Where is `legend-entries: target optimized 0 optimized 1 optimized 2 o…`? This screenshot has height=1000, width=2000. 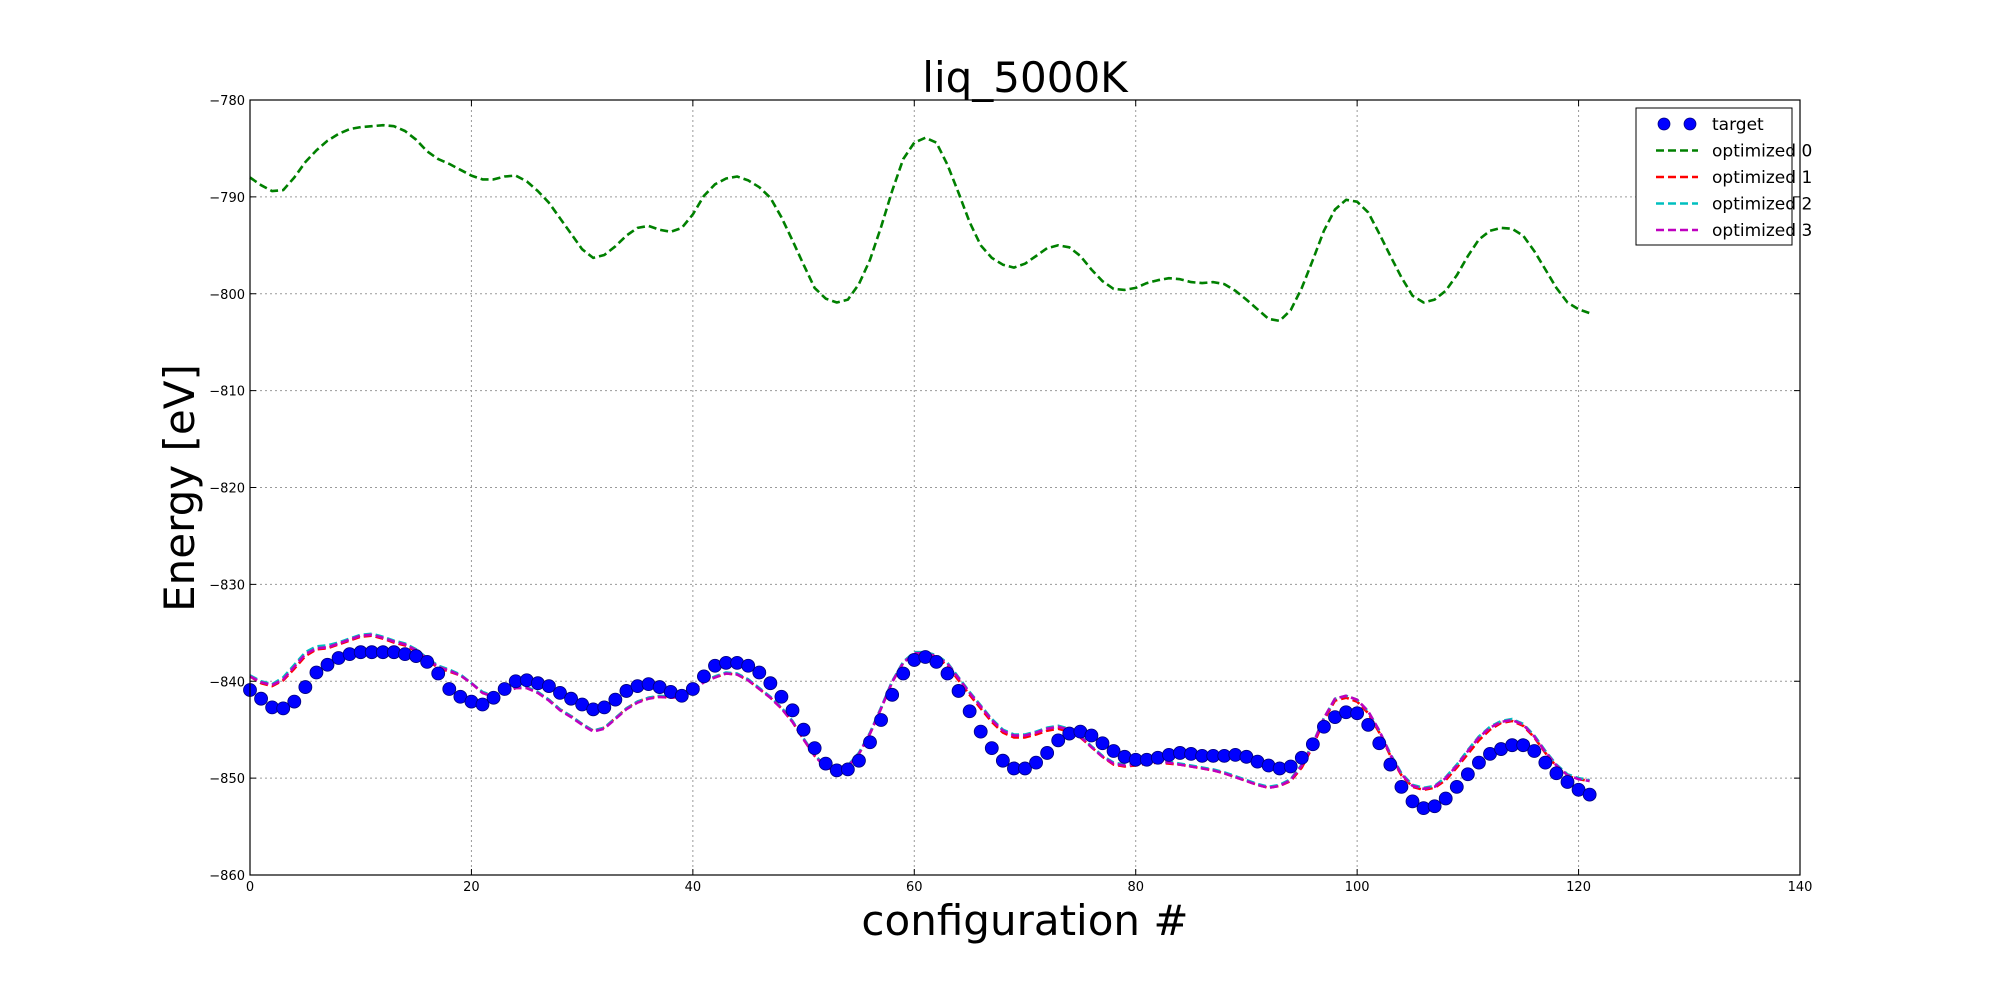
legend-entries: target optimized 0 optimized 1 optimized 2 o… is located at coordinates (1734, 178).